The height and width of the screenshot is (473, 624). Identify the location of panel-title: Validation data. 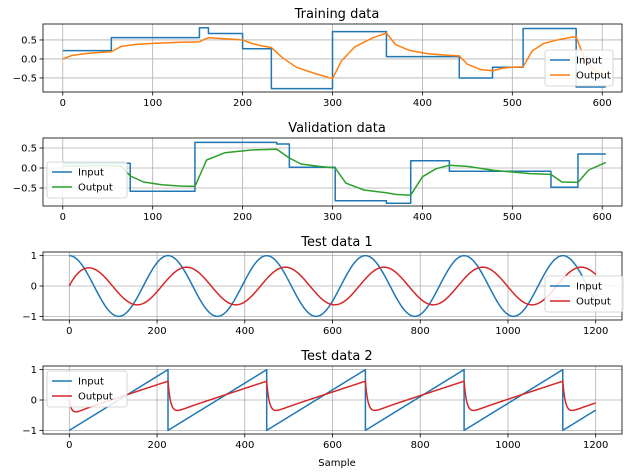
(337, 128).